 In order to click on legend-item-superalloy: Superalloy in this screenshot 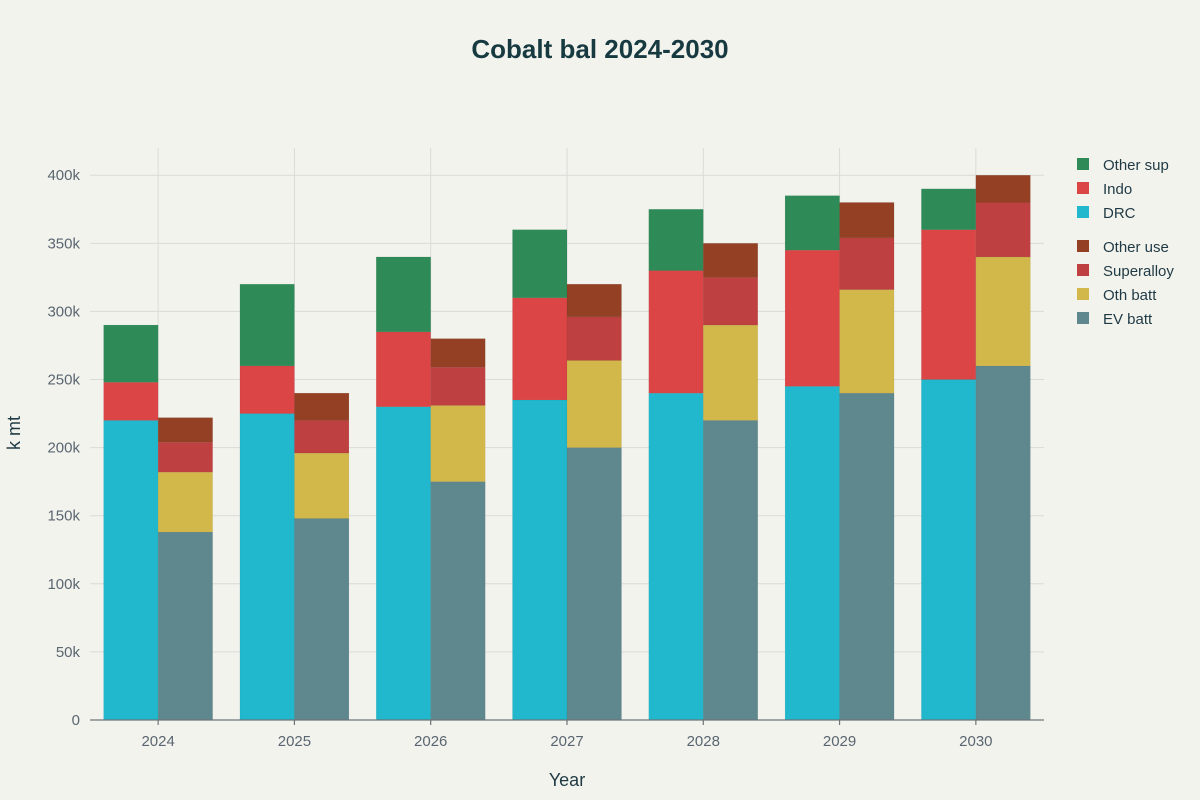, I will do `click(1125, 271)`.